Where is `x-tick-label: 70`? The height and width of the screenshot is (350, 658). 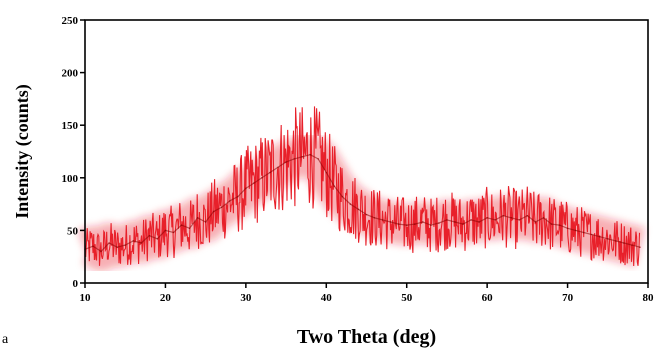
x-tick-label: 70 is located at coordinates (568, 298).